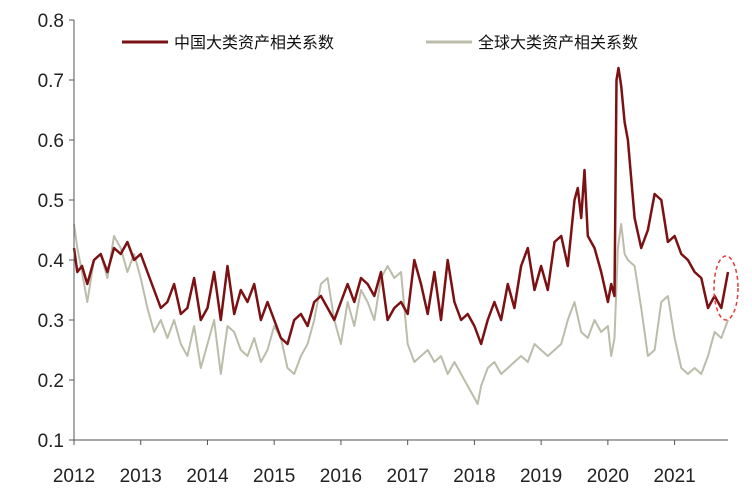 The image size is (752, 496). What do you see at coordinates (274, 476) in the screenshot?
I see `x-tick-label: 2015` at bounding box center [274, 476].